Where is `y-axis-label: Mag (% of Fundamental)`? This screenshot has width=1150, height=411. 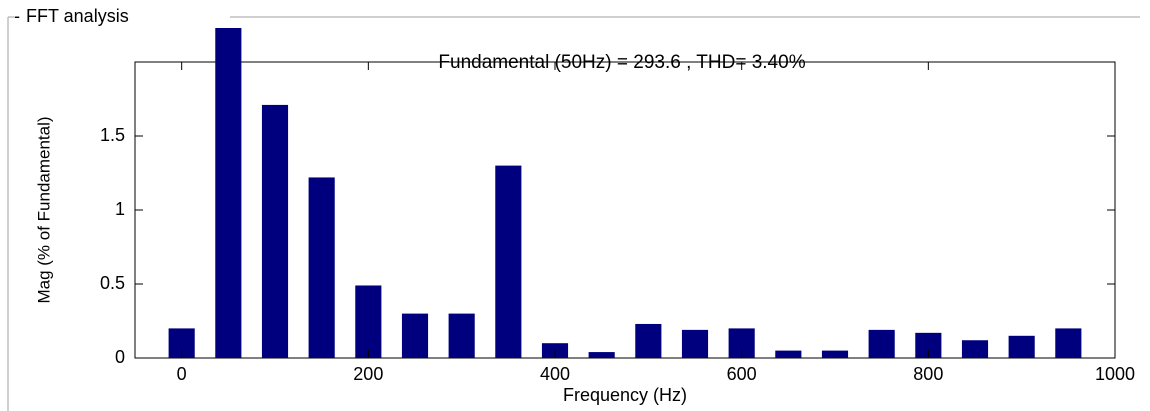 y-axis-label: Mag (% of Fundamental) is located at coordinates (43, 209).